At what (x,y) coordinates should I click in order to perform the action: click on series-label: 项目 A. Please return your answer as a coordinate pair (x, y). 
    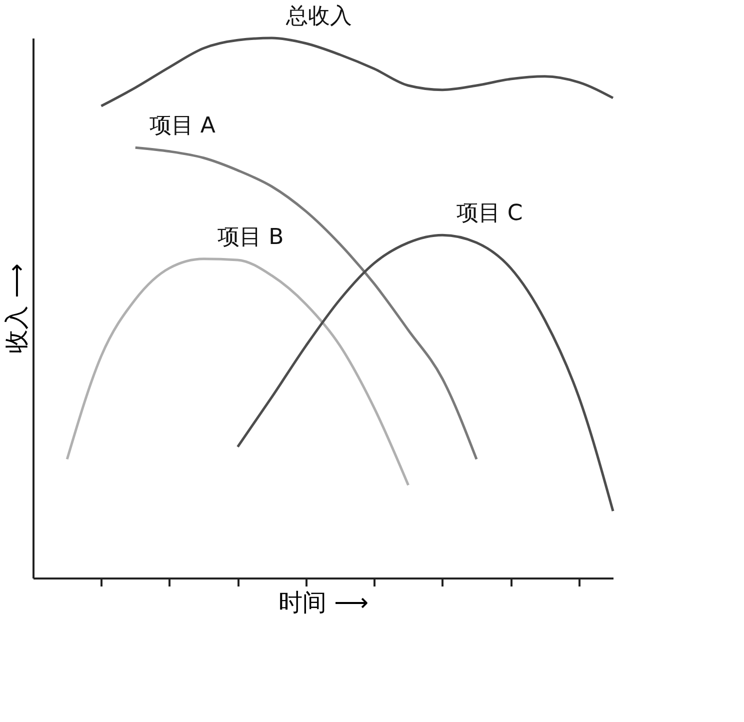
    Looking at the image, I should click on (182, 126).